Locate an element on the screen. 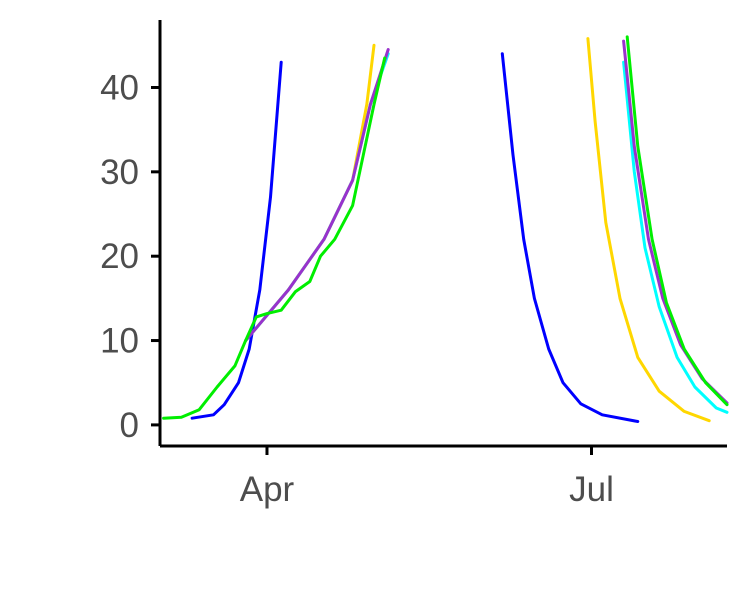 This screenshot has width=750, height=600. y-axis-ticks: 0 10 20 30 40 is located at coordinates (130, 256).